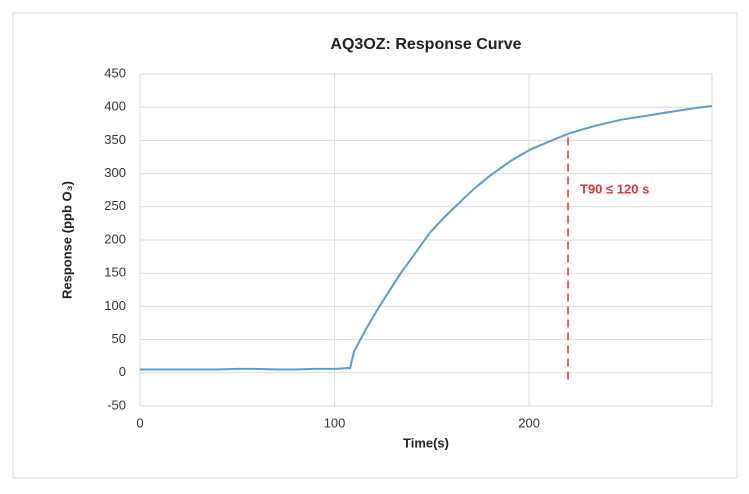 This screenshot has height=494, width=749. I want to click on y-tick-label: 350, so click(115, 139).